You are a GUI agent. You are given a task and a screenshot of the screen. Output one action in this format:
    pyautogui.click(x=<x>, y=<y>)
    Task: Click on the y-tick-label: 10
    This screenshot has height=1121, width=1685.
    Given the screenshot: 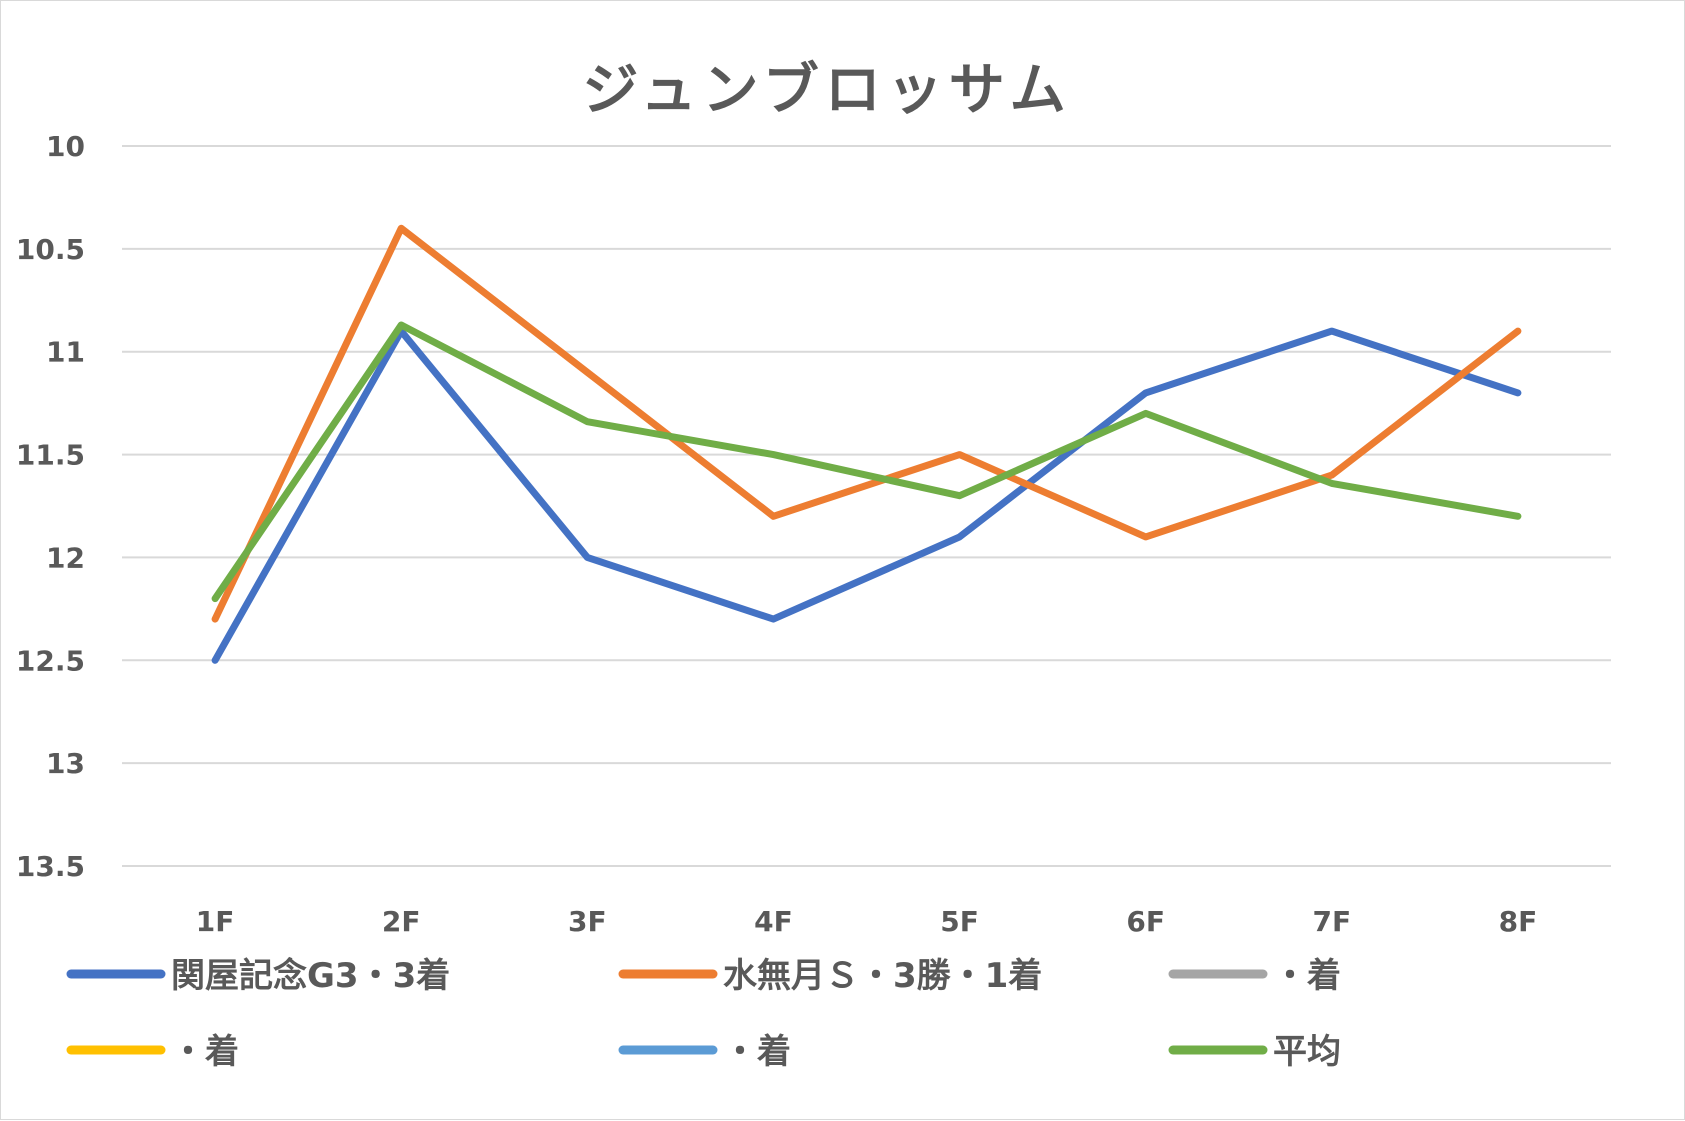 What is the action you would take?
    pyautogui.click(x=65, y=146)
    